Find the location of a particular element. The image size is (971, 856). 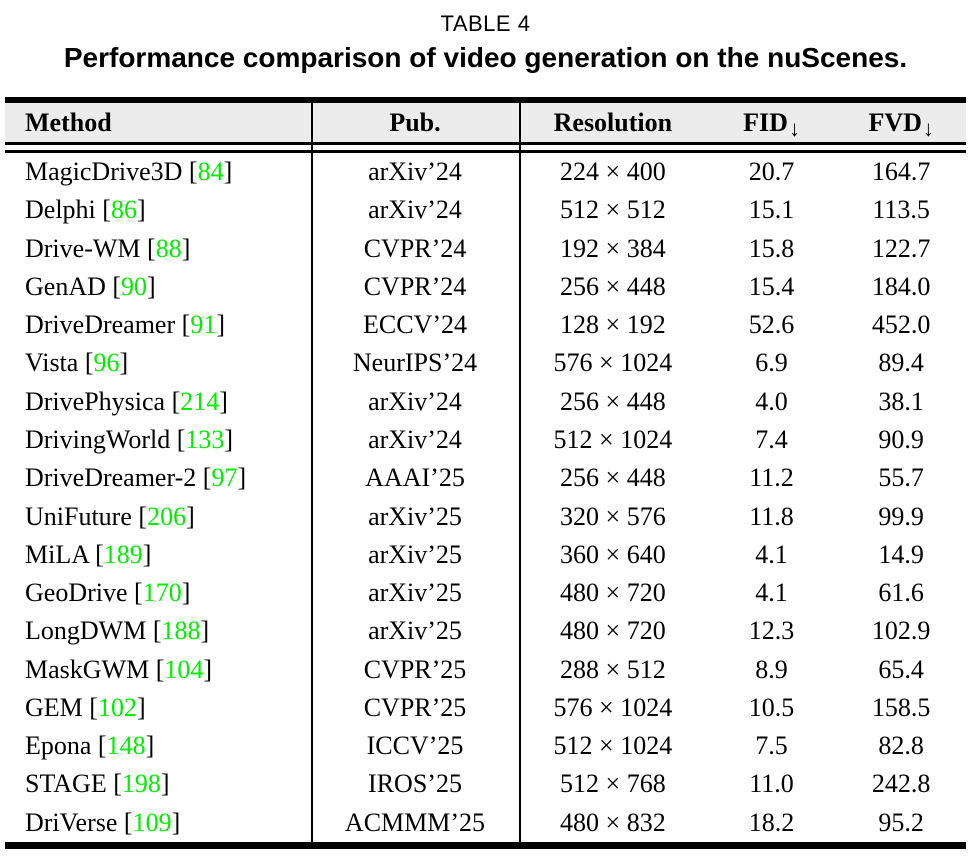

citation-link: [214] is located at coordinates (200, 401).